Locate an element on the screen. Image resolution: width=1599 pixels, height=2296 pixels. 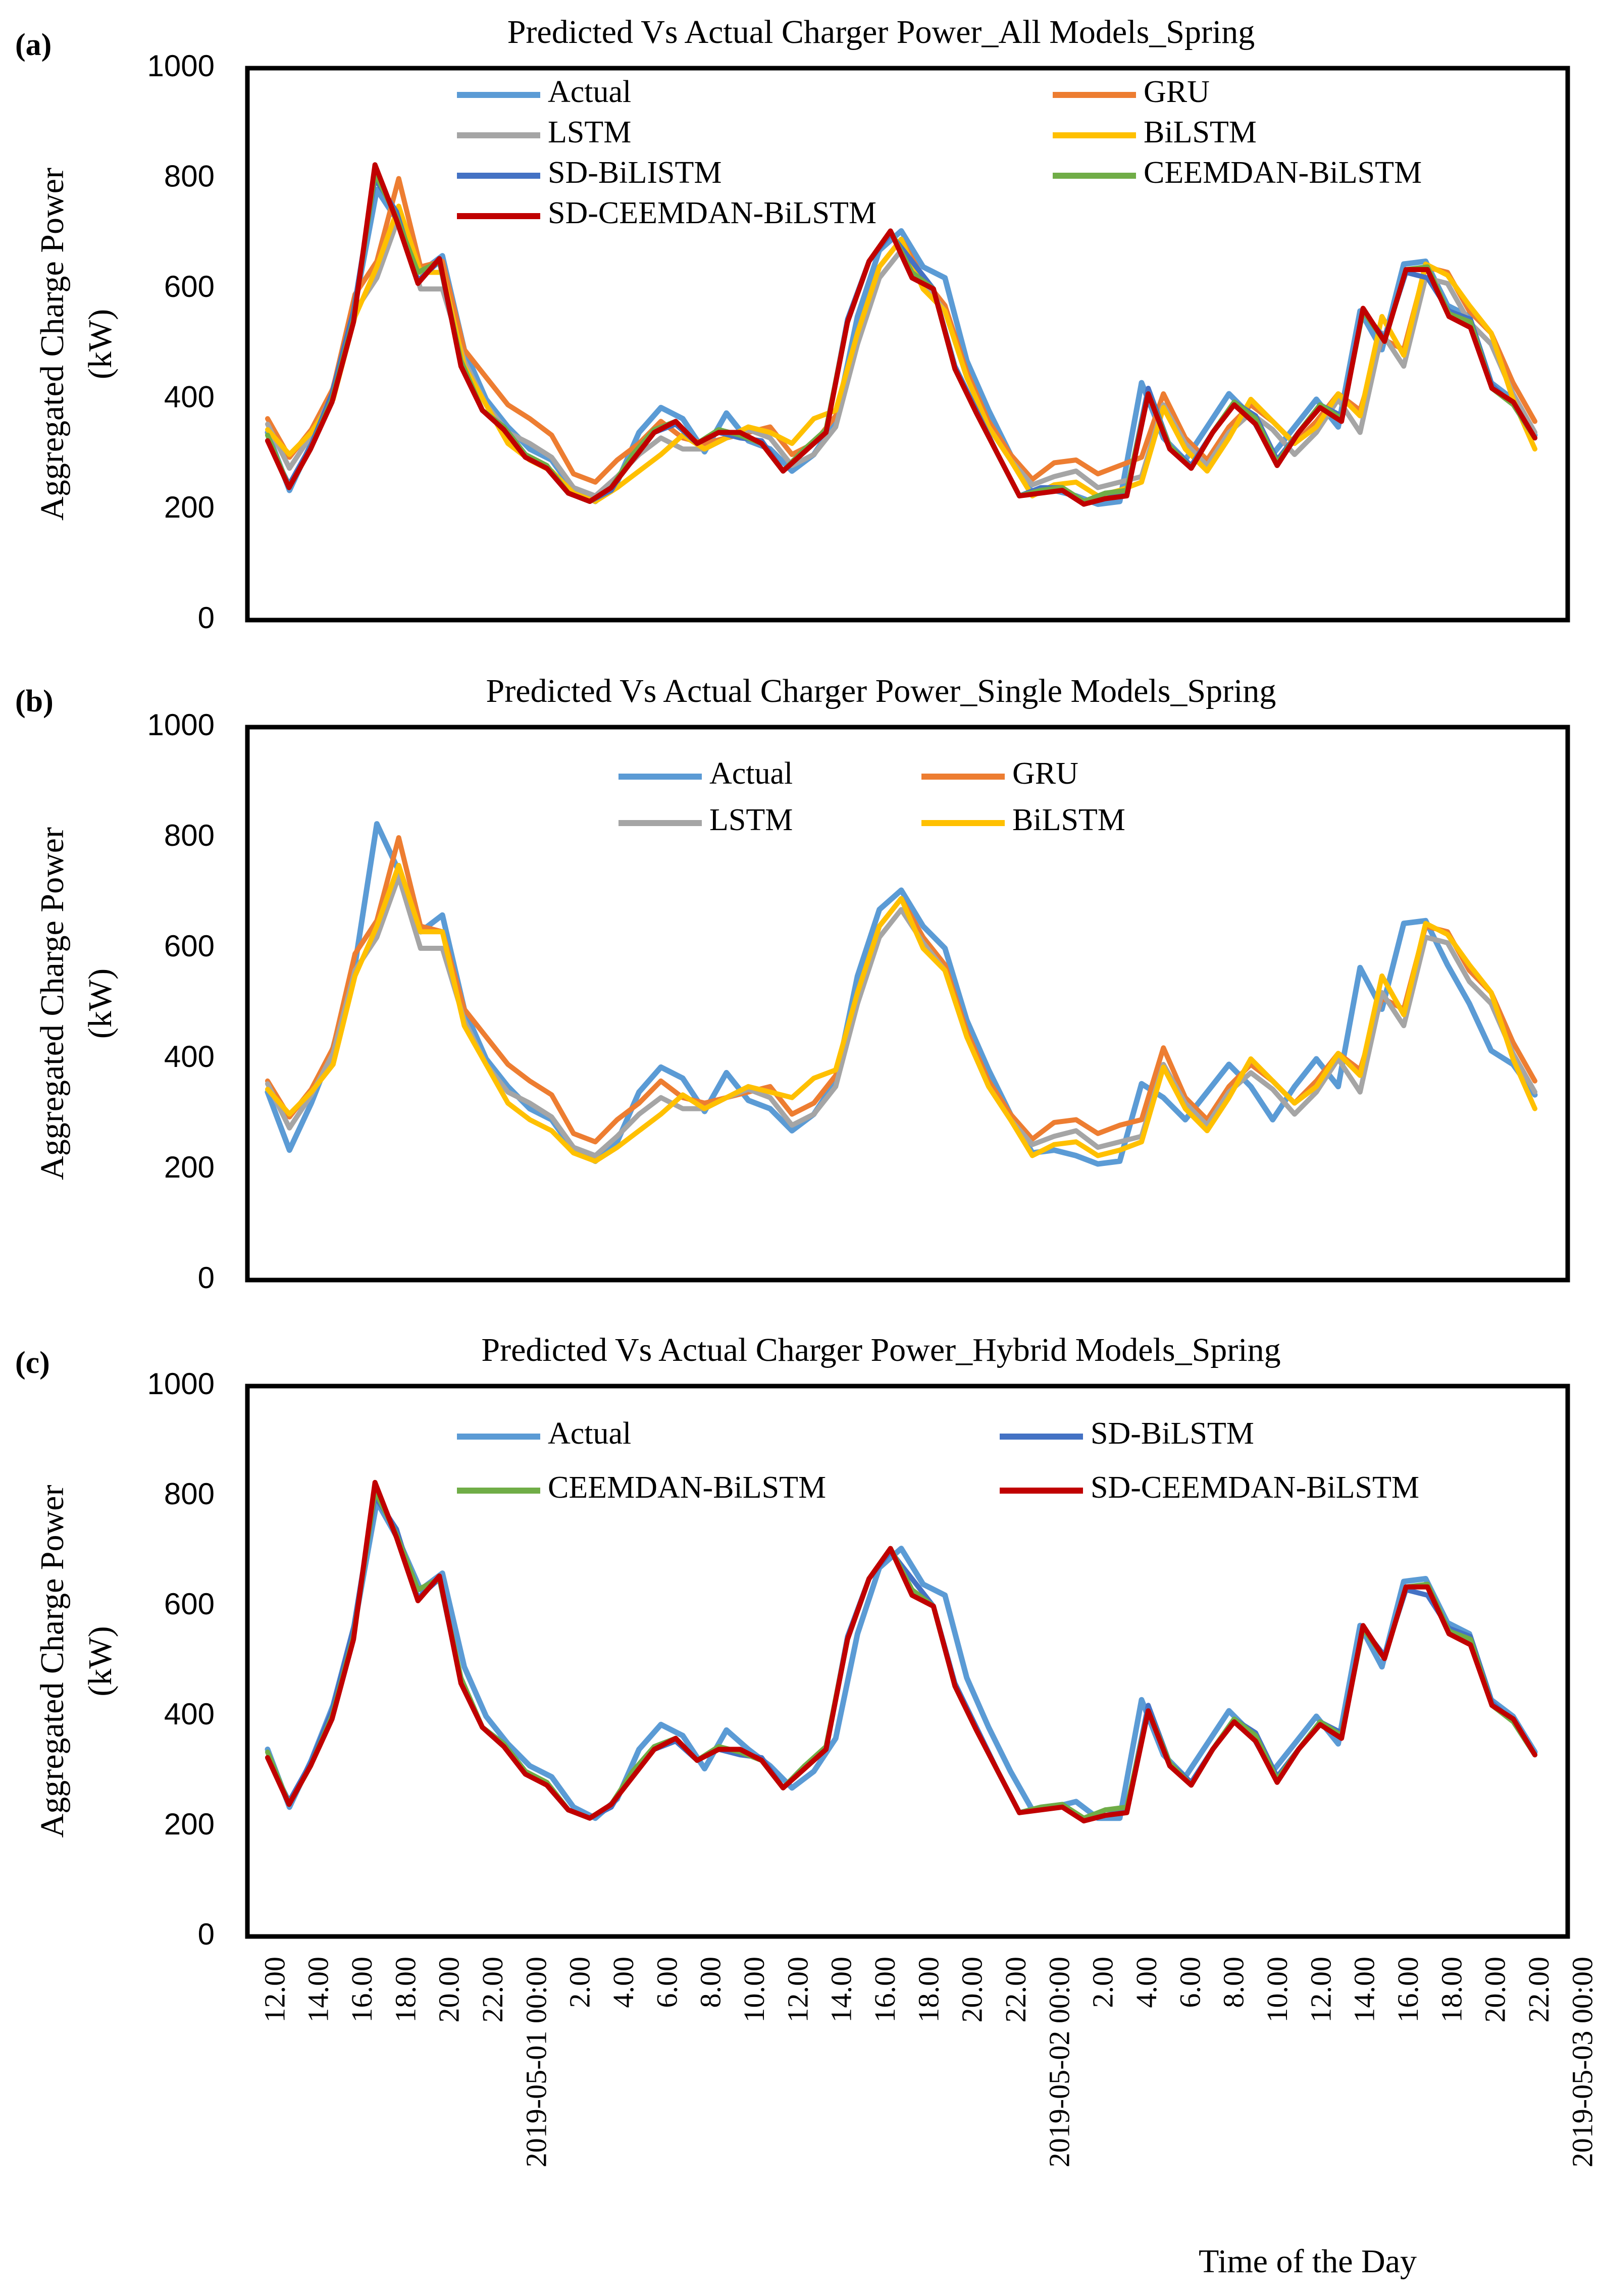
panel-c-ytick-label: 1000 is located at coordinates (181, 1384).